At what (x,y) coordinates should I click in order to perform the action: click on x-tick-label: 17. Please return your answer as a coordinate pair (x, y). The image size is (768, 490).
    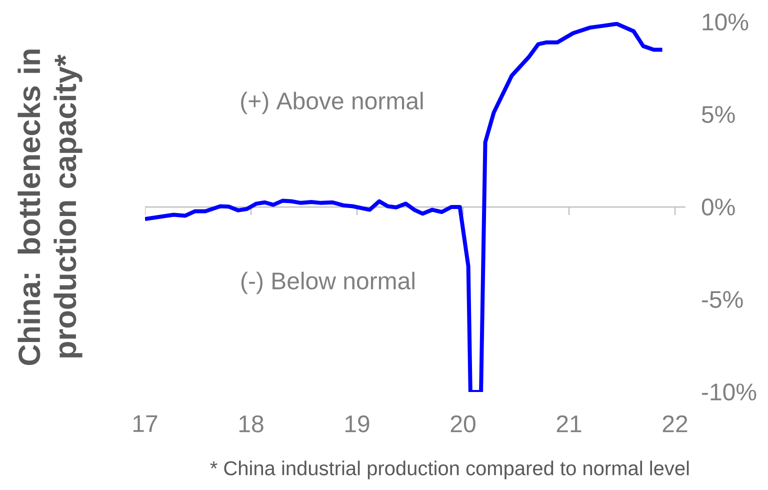
    Looking at the image, I should click on (145, 423).